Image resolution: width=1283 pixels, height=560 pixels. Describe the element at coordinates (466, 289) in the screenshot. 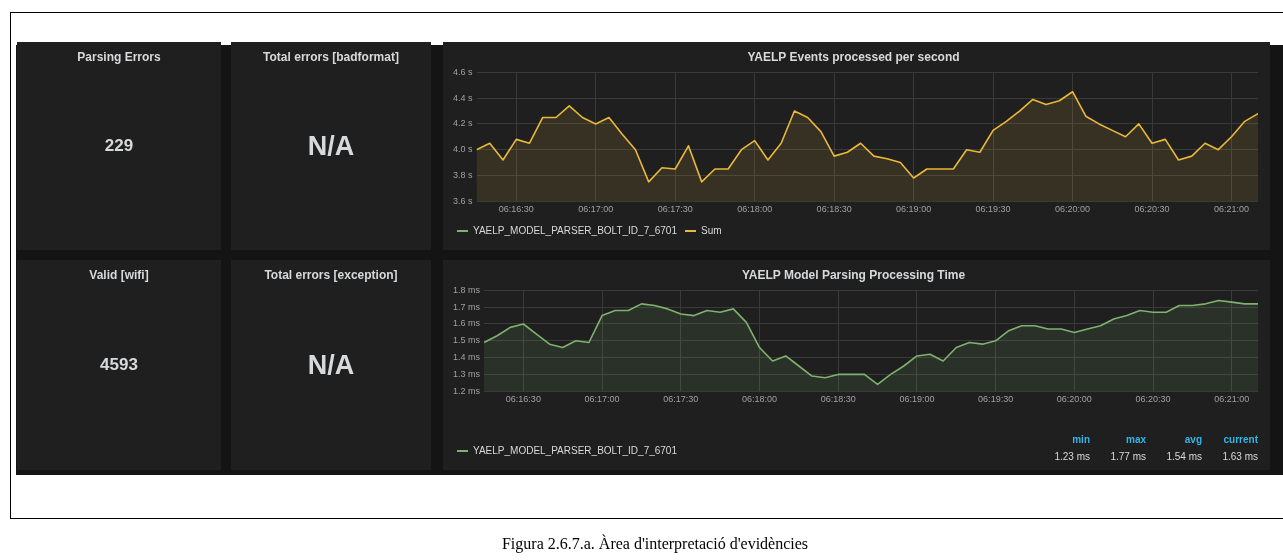

I see `y-tick-label: 1.8 ms` at that location.